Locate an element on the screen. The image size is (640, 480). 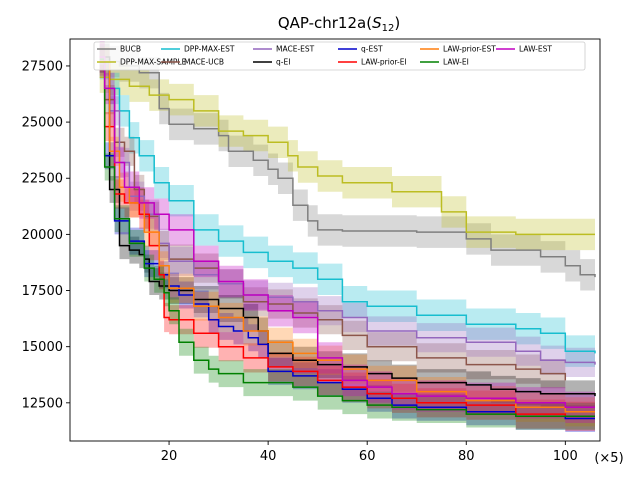
legend-box is located at coordinates (339, 56).